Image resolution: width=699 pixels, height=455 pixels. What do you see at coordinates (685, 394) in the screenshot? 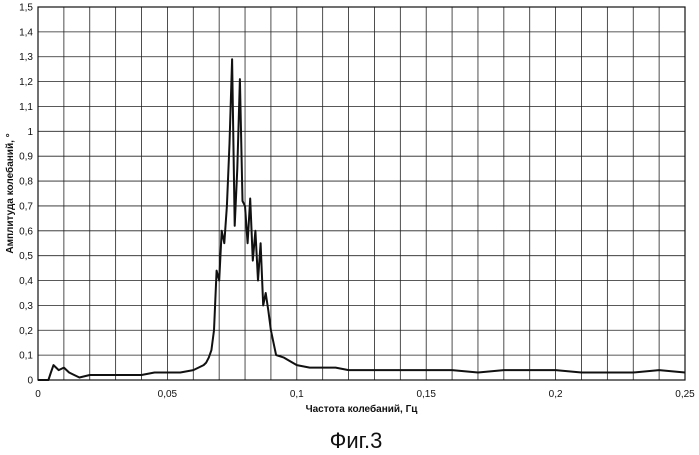
I see `x-tick-label: 0,25` at bounding box center [685, 394].